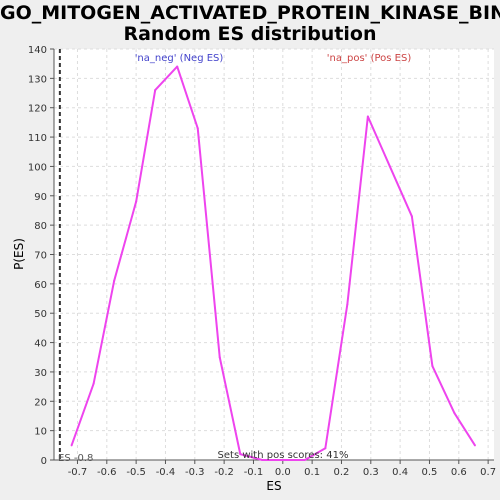  I want to click on x-tick-label: -0.6, so click(107, 472).